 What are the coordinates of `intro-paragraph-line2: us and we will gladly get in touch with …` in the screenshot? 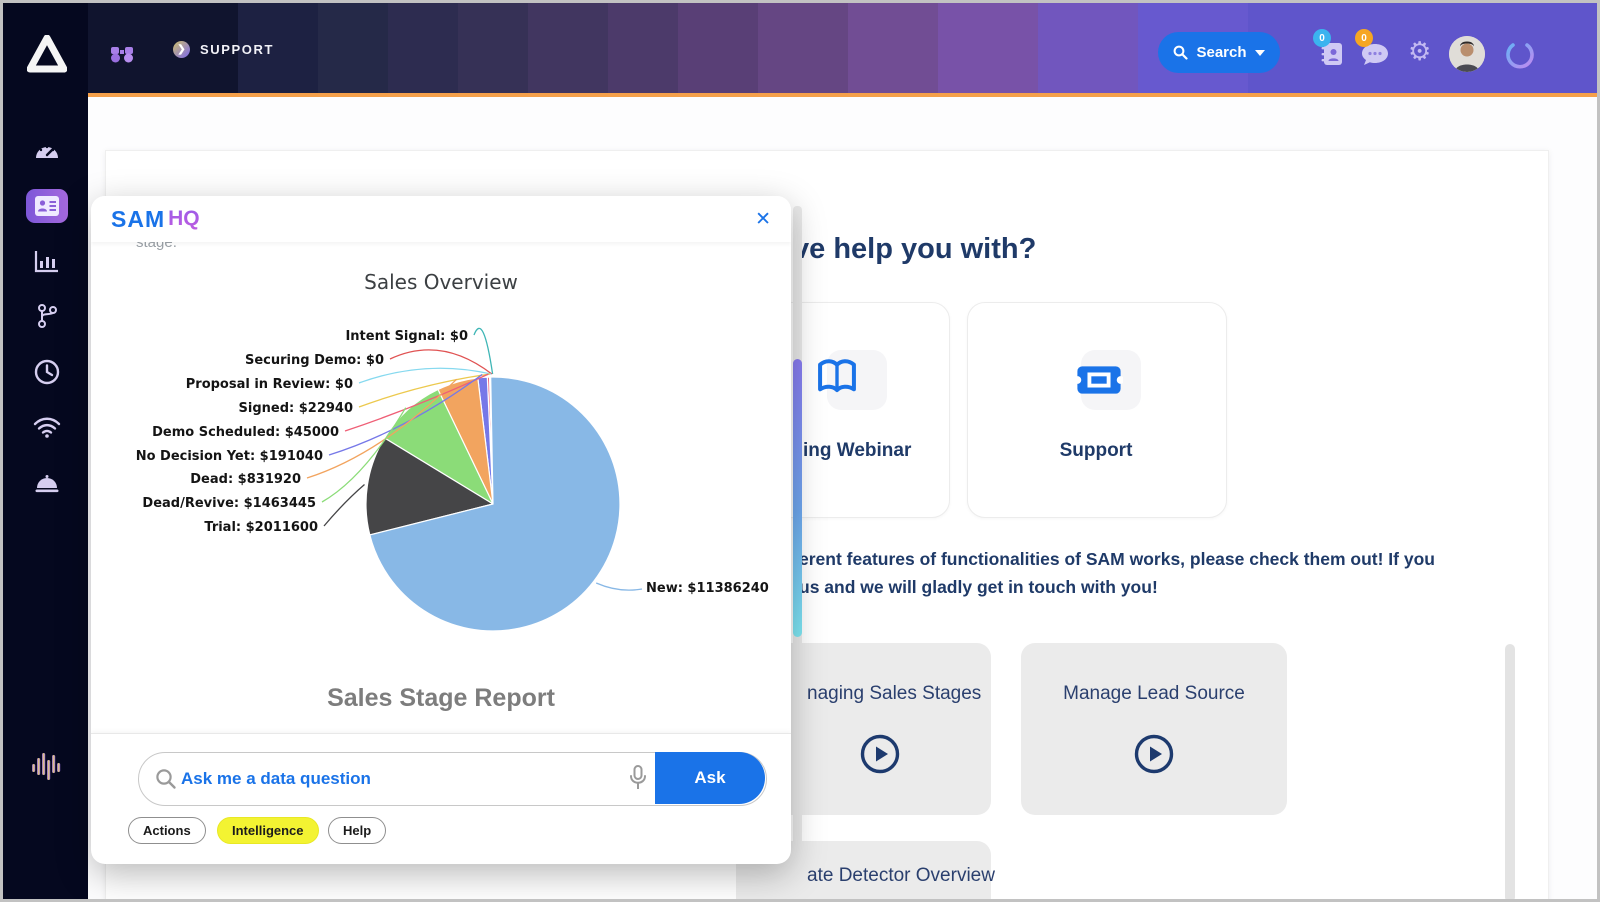 It's located at (978, 587).